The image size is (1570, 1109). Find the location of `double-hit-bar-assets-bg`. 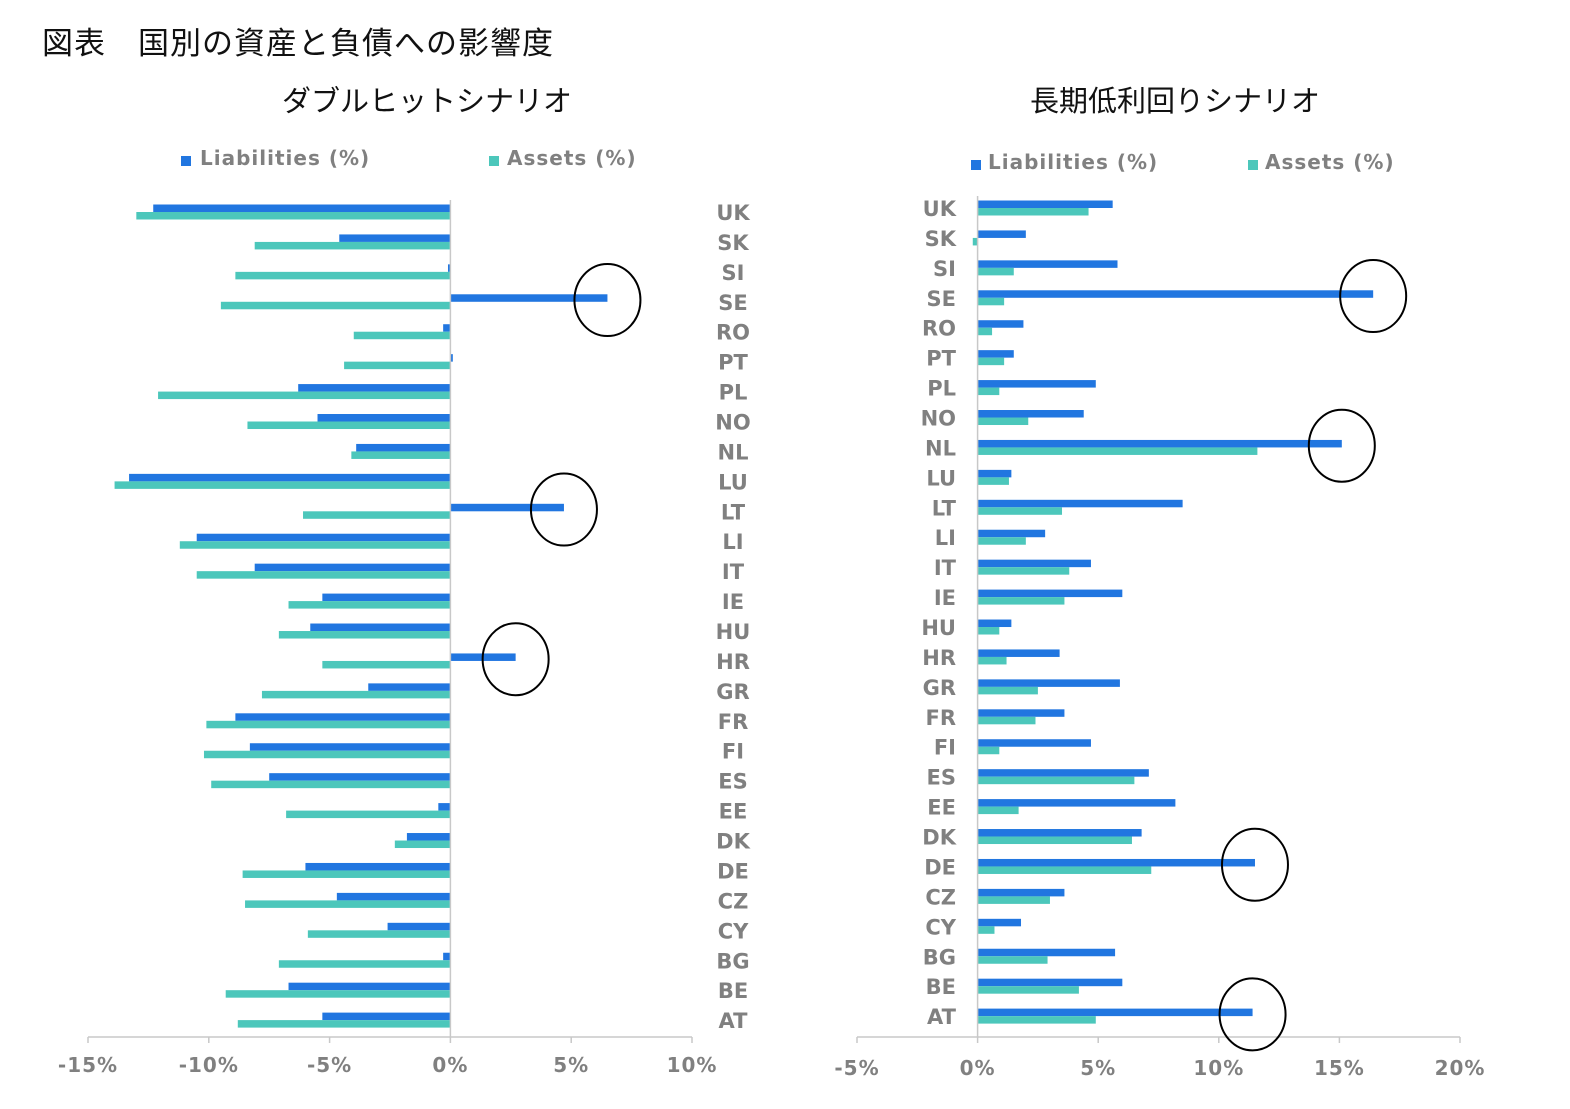

double-hit-bar-assets-bg is located at coordinates (364, 964).